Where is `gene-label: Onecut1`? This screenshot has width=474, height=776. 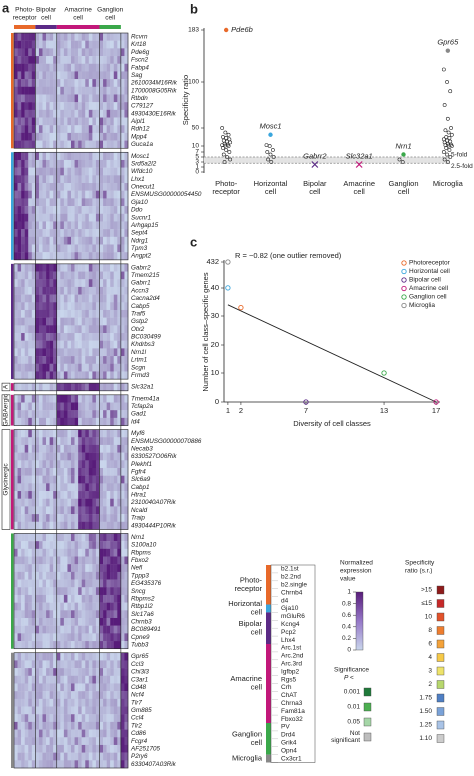 gene-label: Onecut1 is located at coordinates (143, 187).